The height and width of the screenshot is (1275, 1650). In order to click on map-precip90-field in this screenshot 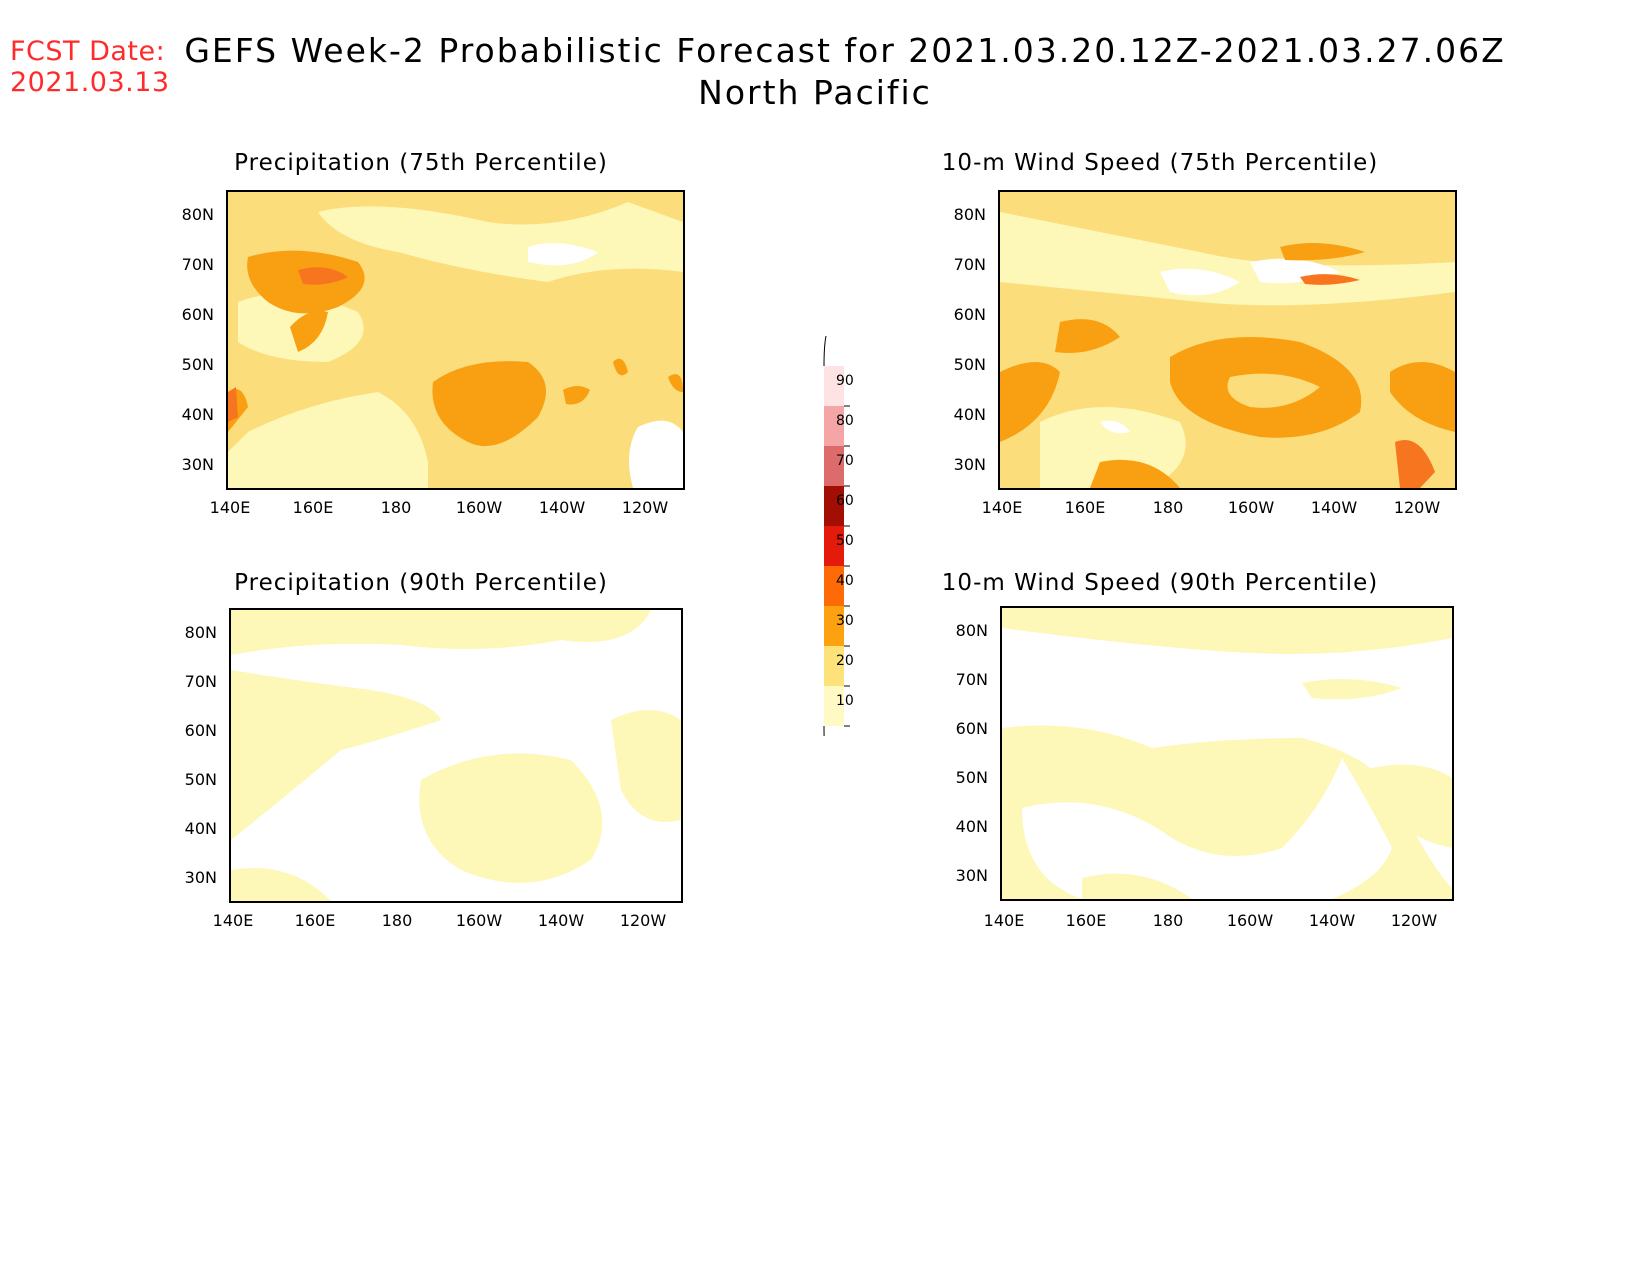, I will do `click(456, 755)`.